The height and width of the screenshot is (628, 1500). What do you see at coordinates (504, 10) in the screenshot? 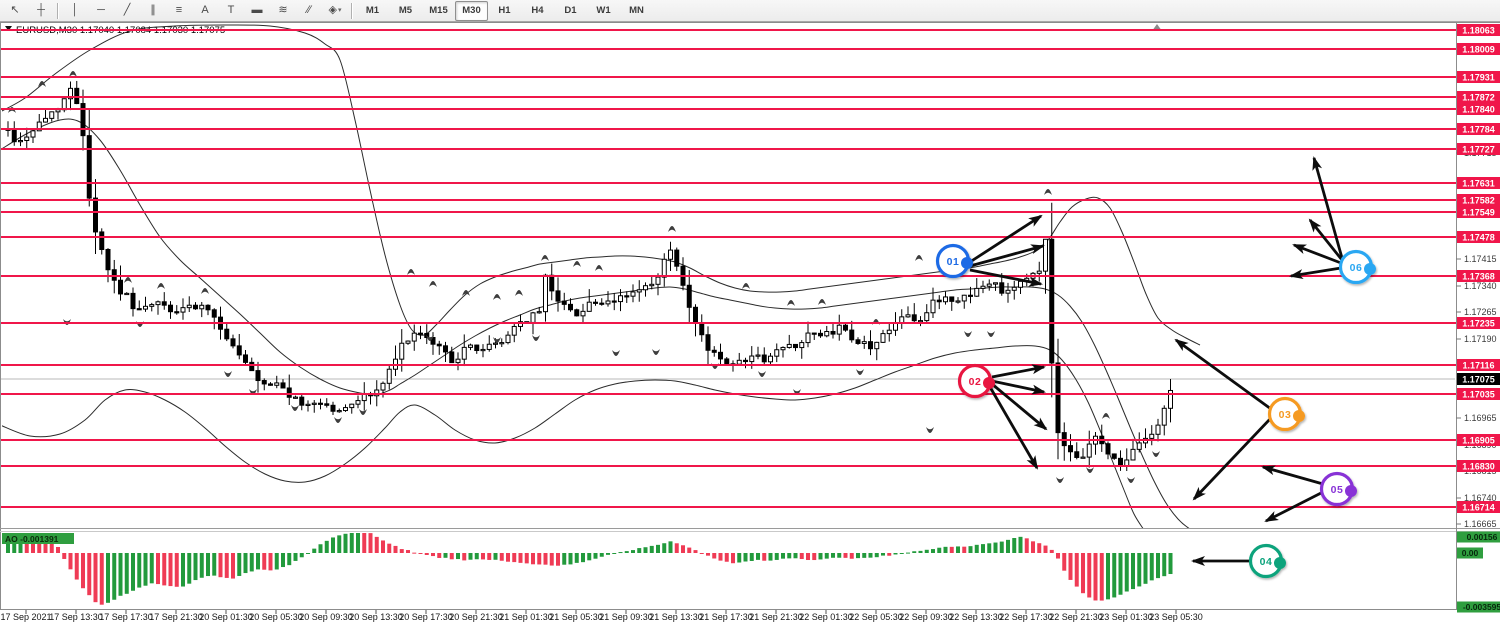
I see `timeframe-button-h1: H1` at bounding box center [504, 10].